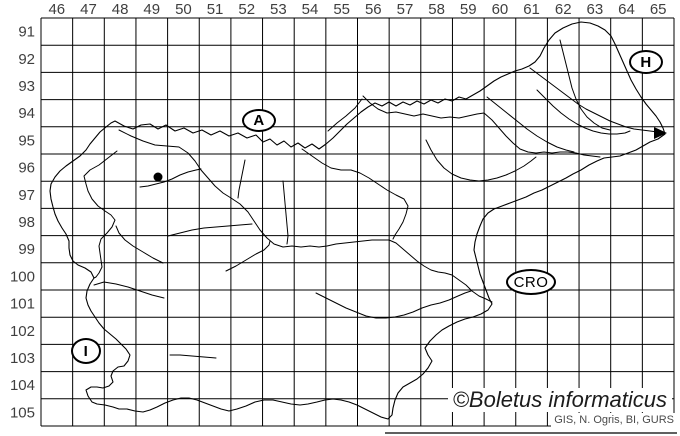 This screenshot has height=436, width=680. Describe the element at coordinates (22, 304) in the screenshot. I see `grid-row-label-101: 101` at that location.